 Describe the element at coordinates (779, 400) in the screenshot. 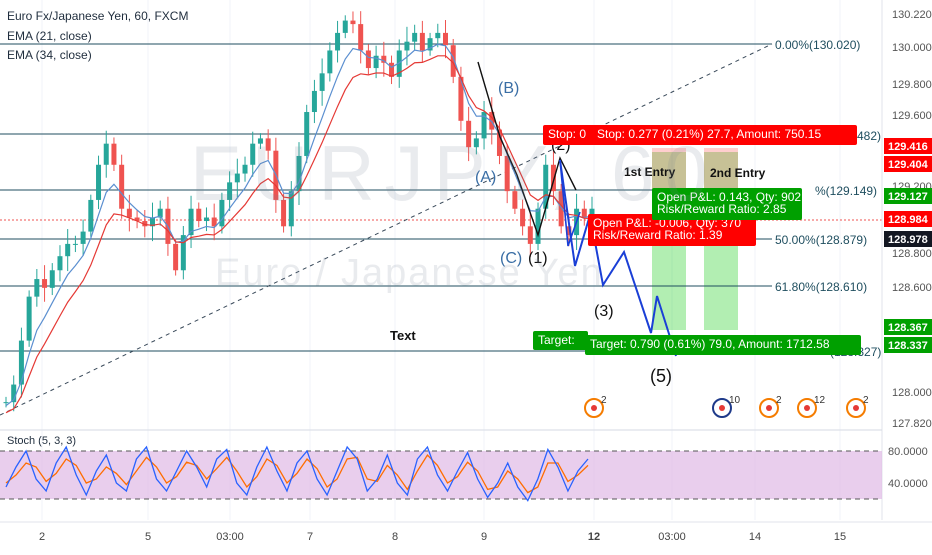

I see `event-icon-count-2: 2` at that location.